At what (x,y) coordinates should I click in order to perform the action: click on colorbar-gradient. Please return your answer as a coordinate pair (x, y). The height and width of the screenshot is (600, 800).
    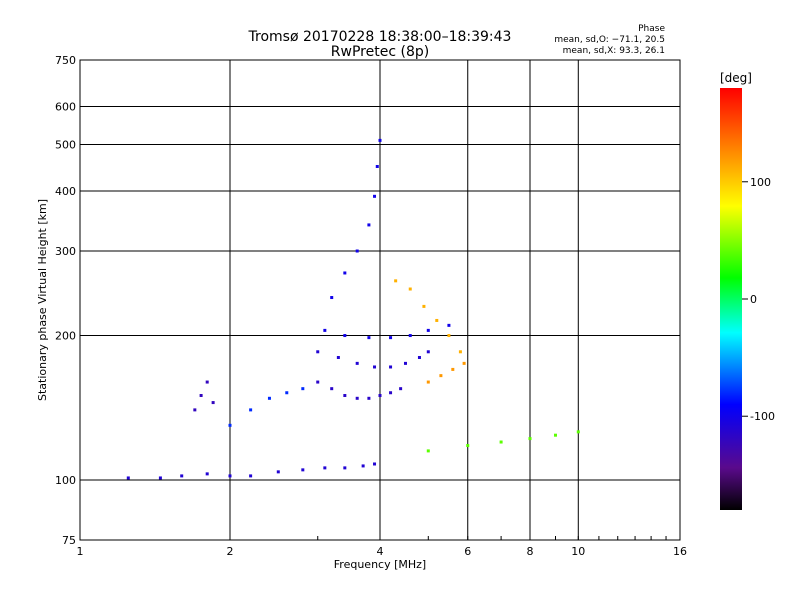
    Looking at the image, I should click on (731, 299).